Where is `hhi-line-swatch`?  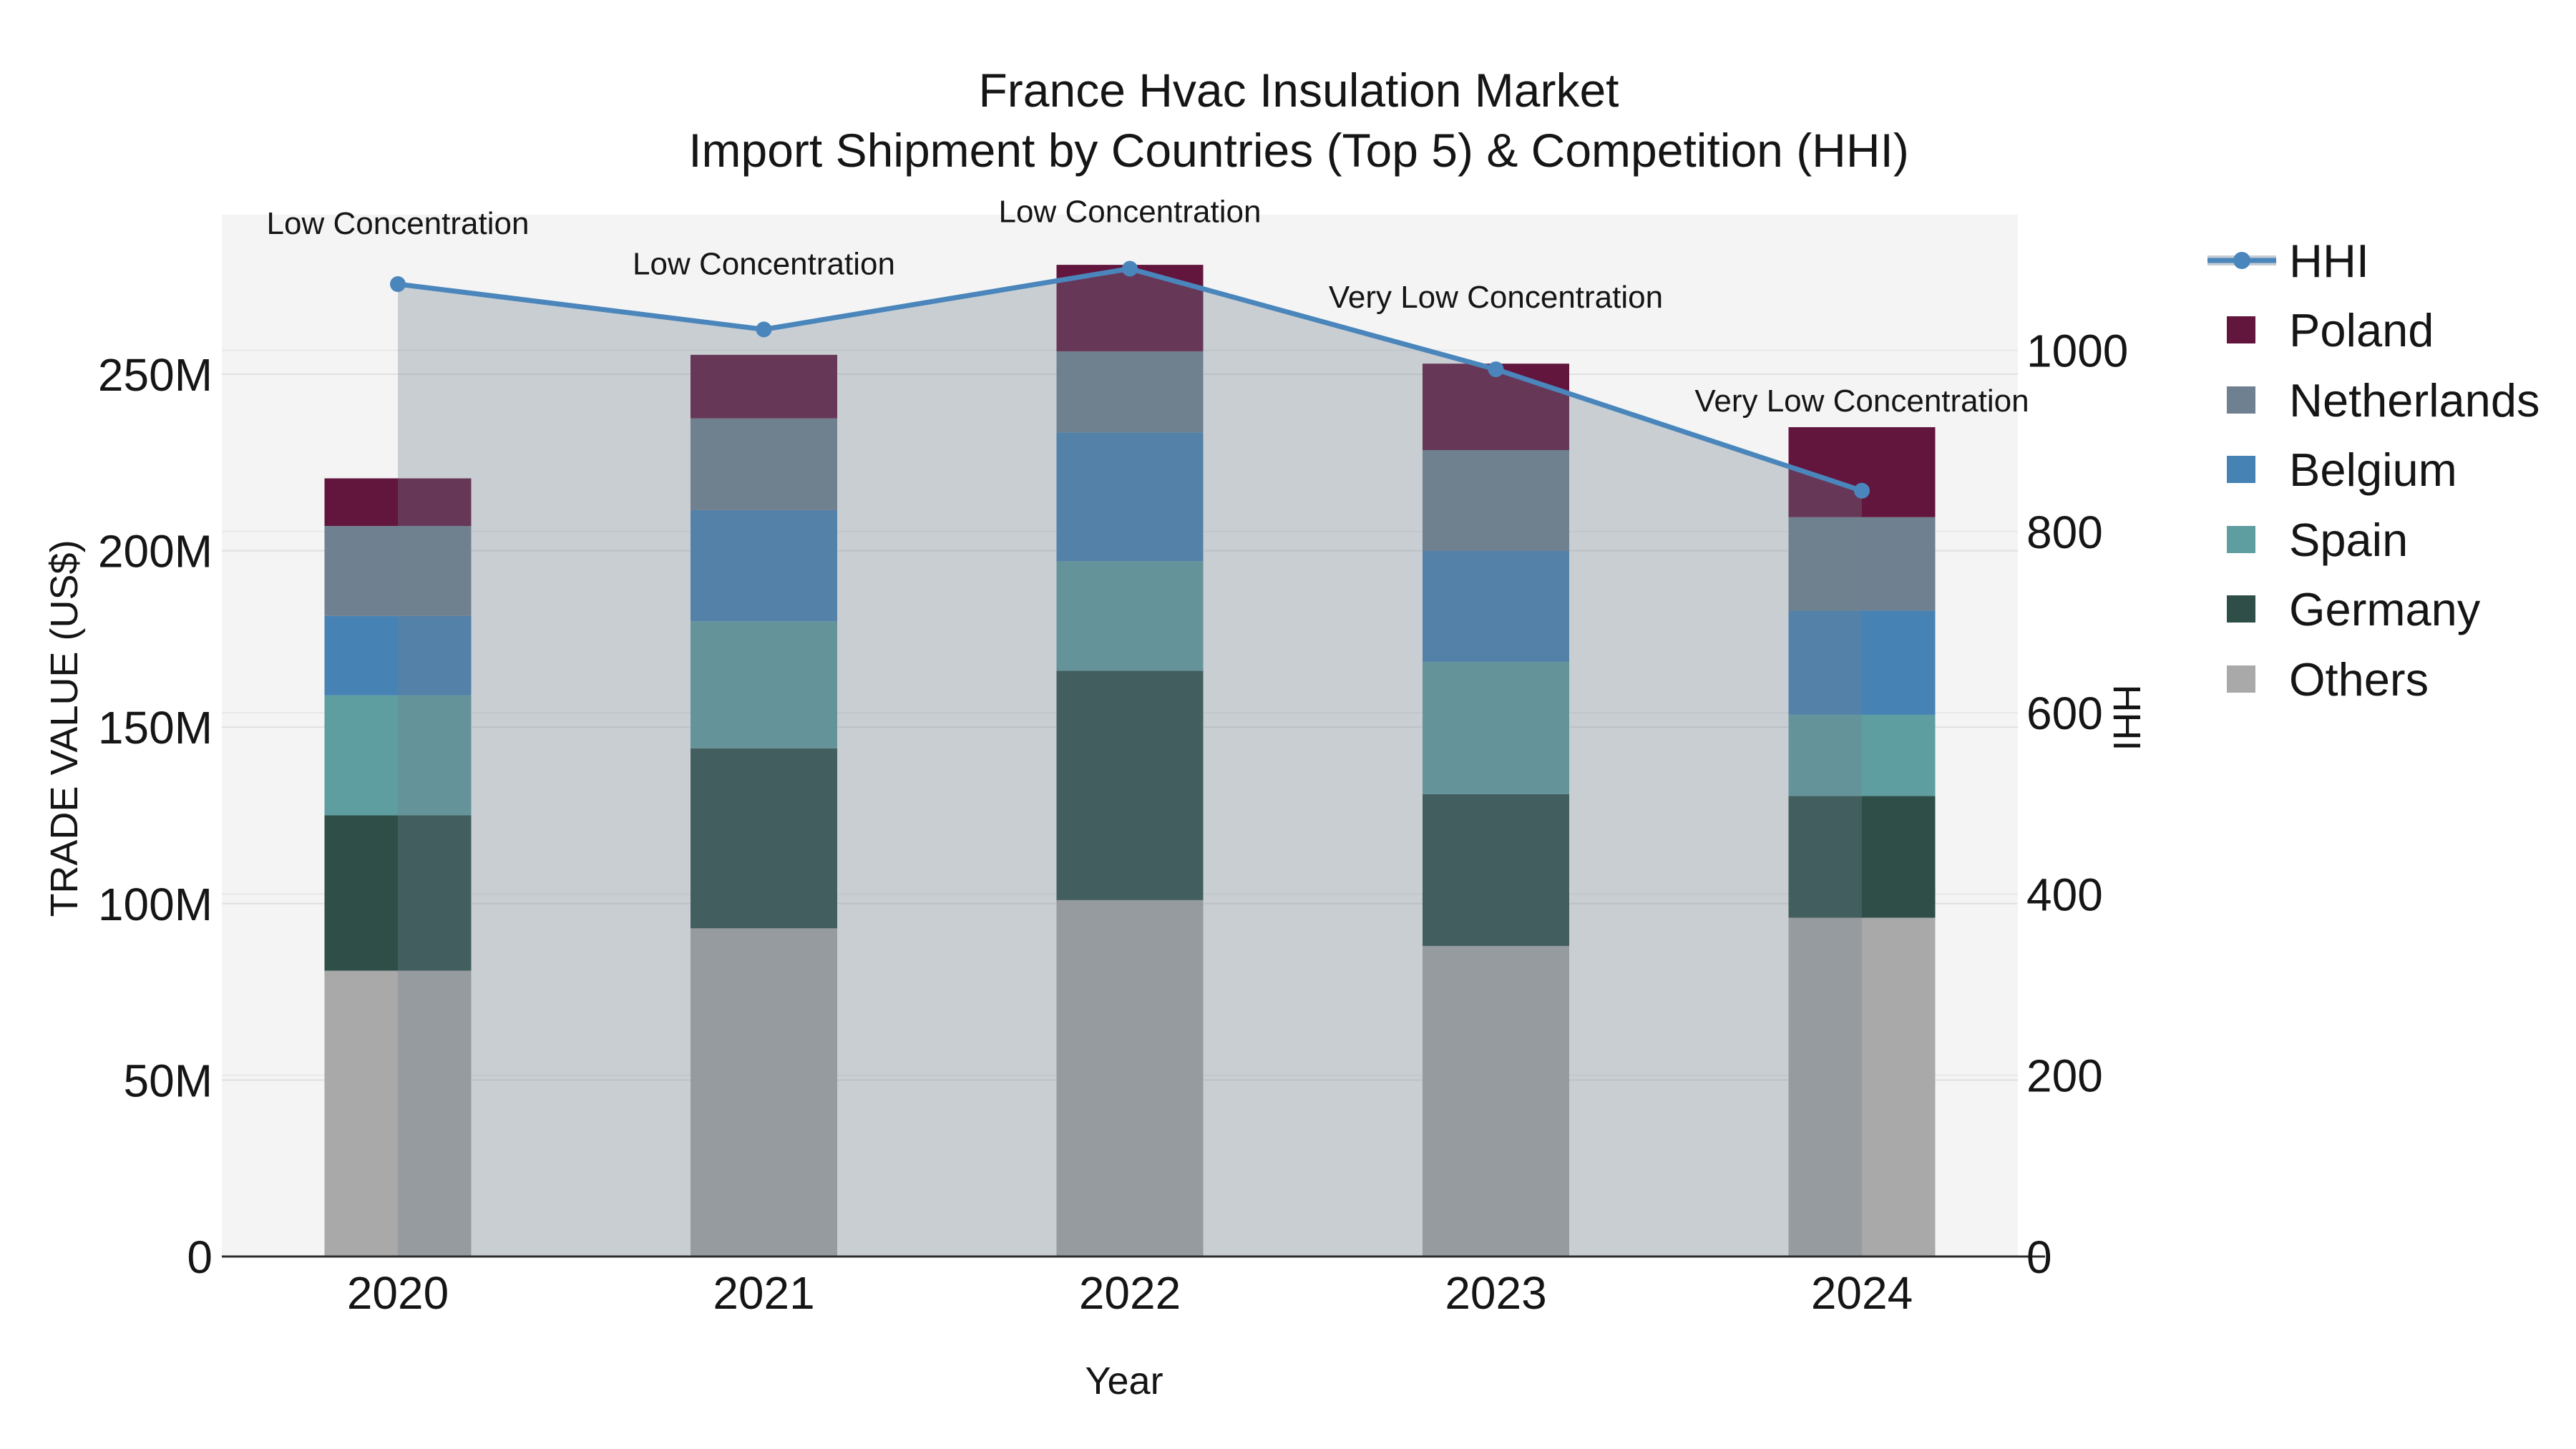
hhi-line-swatch is located at coordinates (2241, 260).